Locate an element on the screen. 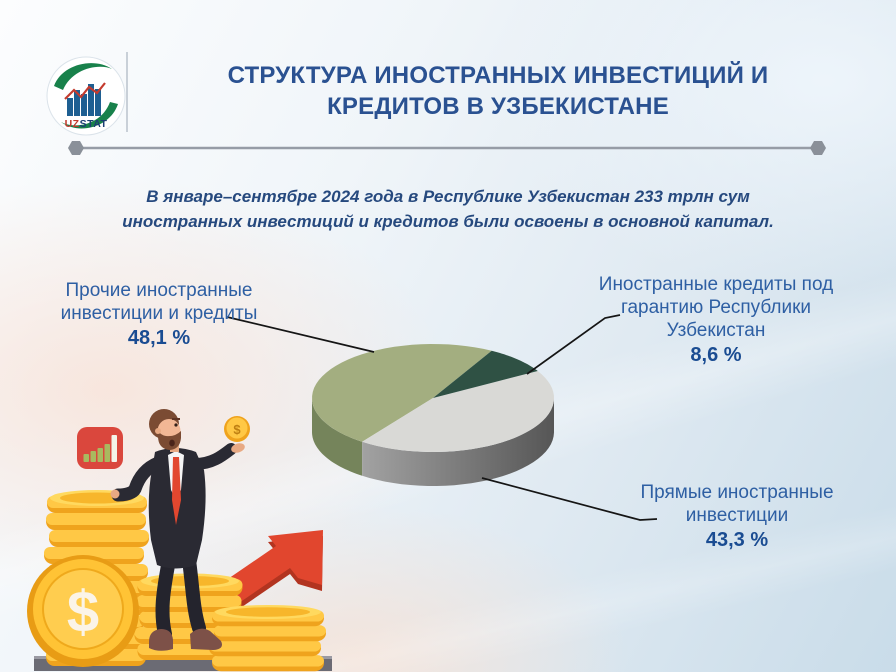 The height and width of the screenshot is (672, 896). hand-right is located at coordinates (238, 448).